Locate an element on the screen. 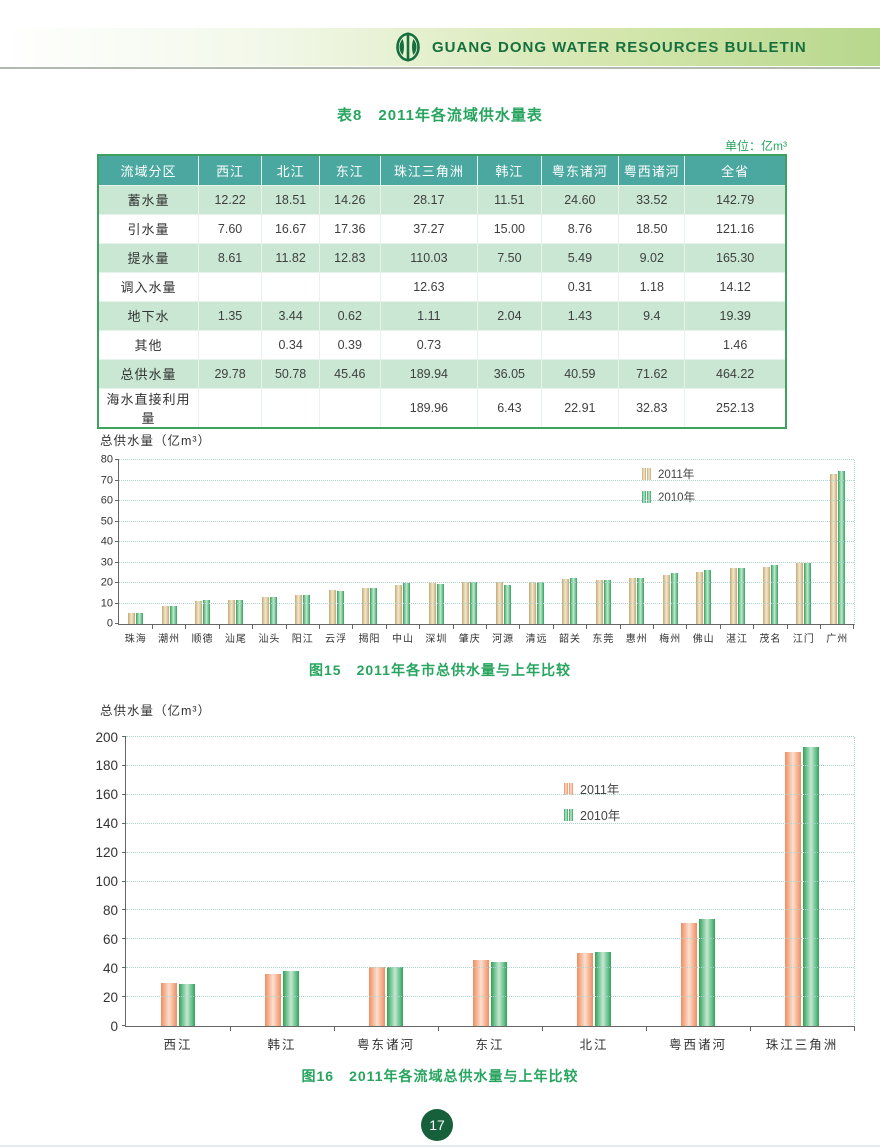 This screenshot has height=1147, width=880. table-cell: 1.35 is located at coordinates (230, 315).